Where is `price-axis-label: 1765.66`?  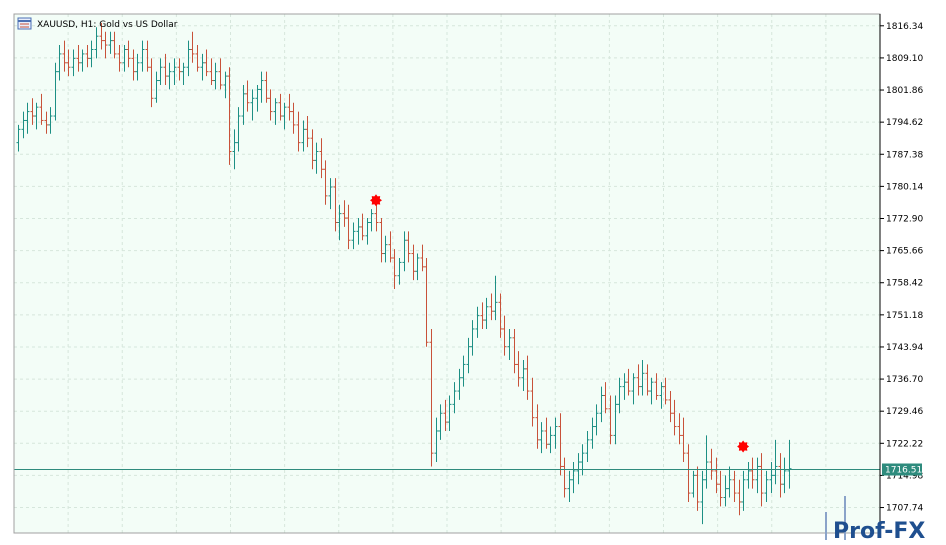 price-axis-label: 1765.66 is located at coordinates (904, 252).